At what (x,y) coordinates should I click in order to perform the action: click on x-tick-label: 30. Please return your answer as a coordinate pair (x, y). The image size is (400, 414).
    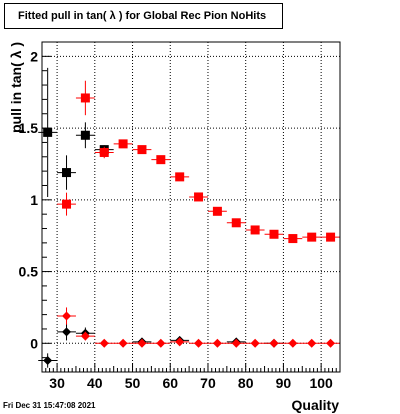
    Looking at the image, I should click on (57, 383).